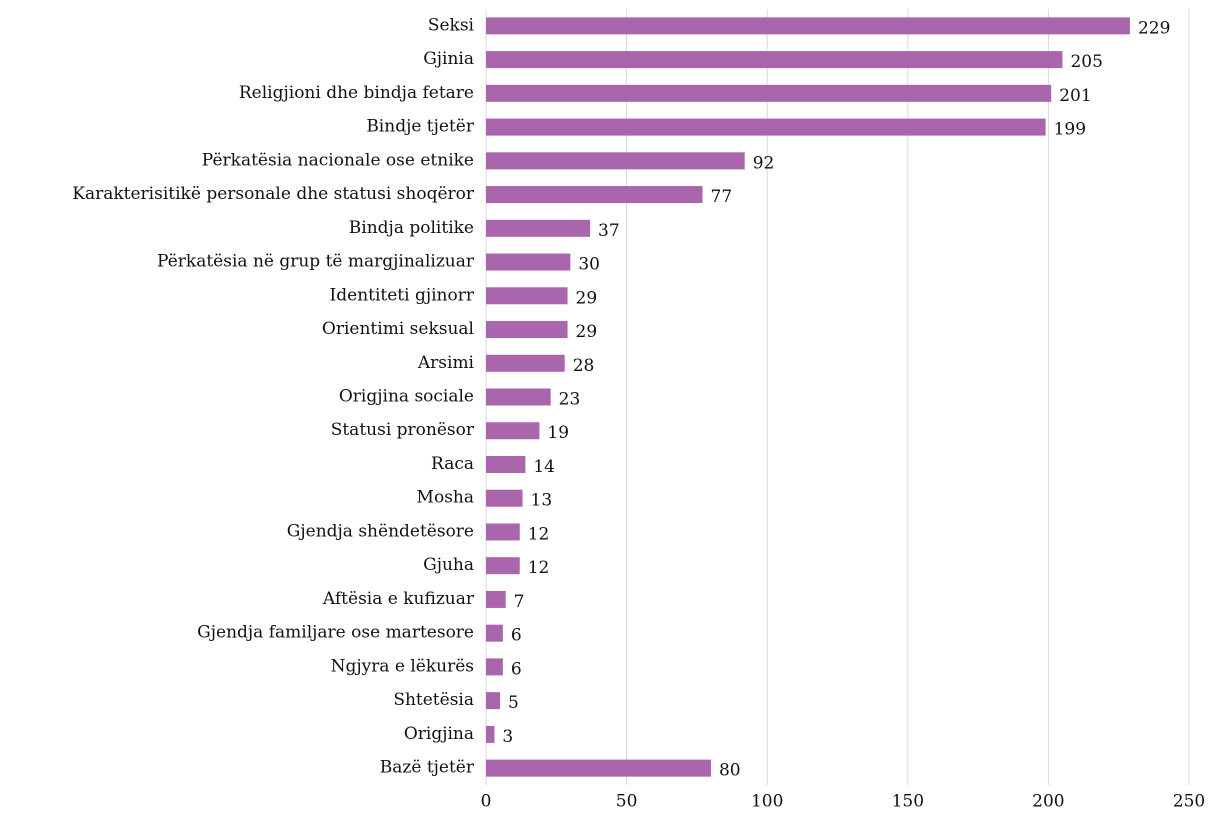  I want to click on y-tick-label: Ngjyra e lëkurës, so click(402, 666).